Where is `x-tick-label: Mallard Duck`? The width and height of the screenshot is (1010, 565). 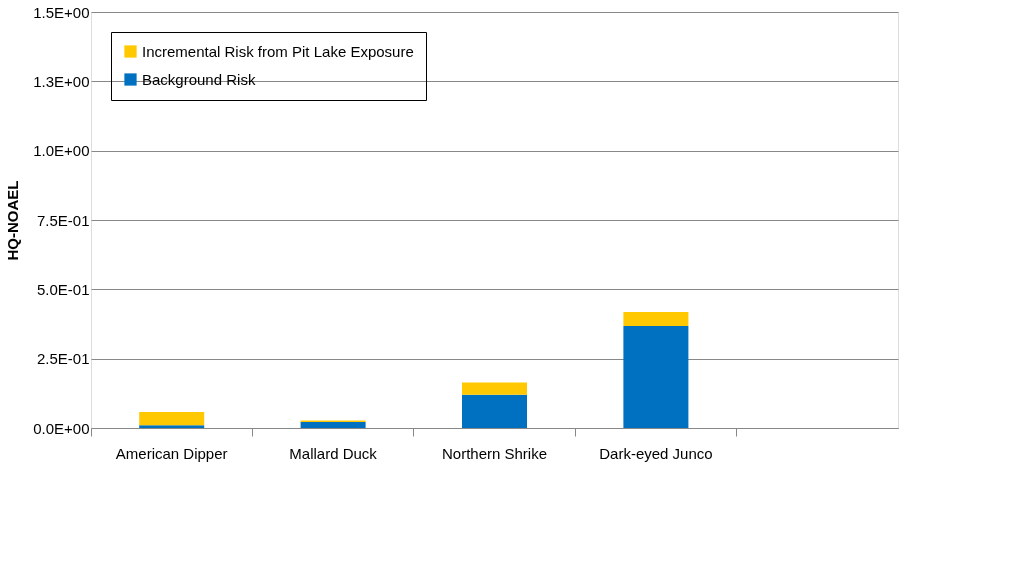
x-tick-label: Mallard Duck is located at coordinates (333, 453).